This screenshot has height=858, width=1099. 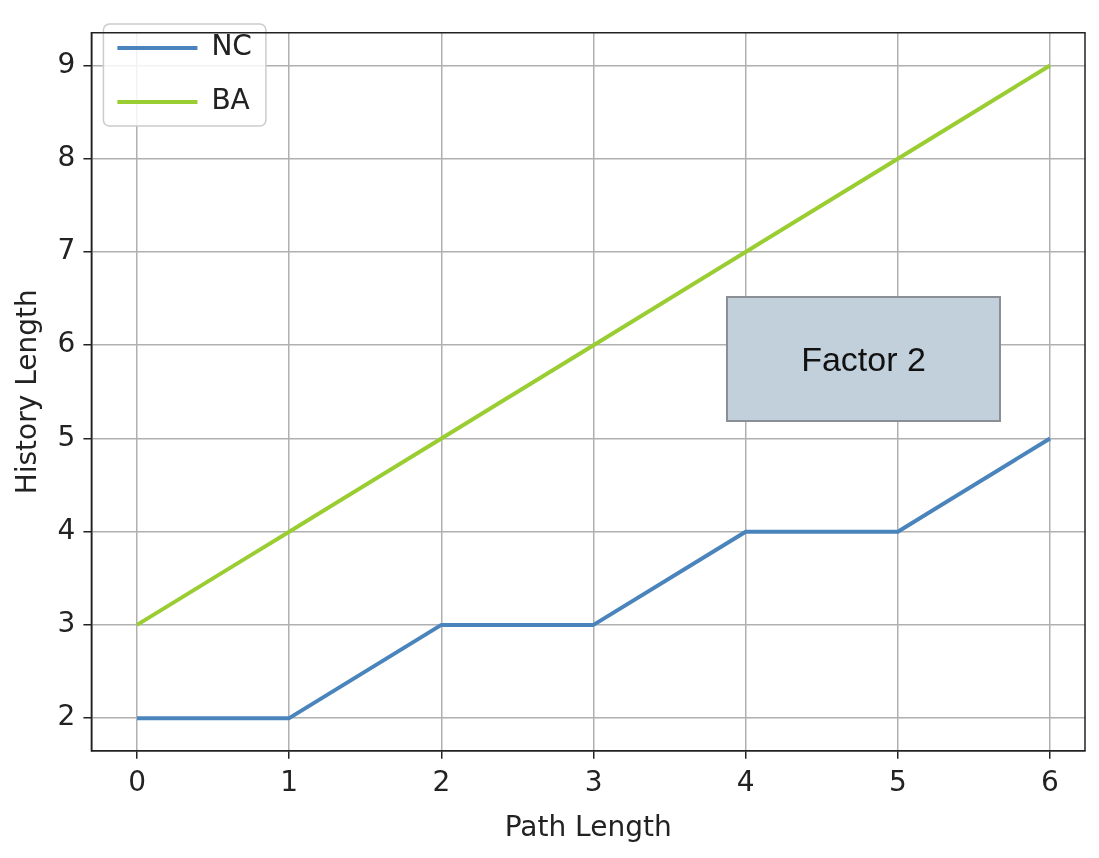 I want to click on y-tick-label: 3, so click(x=66, y=623).